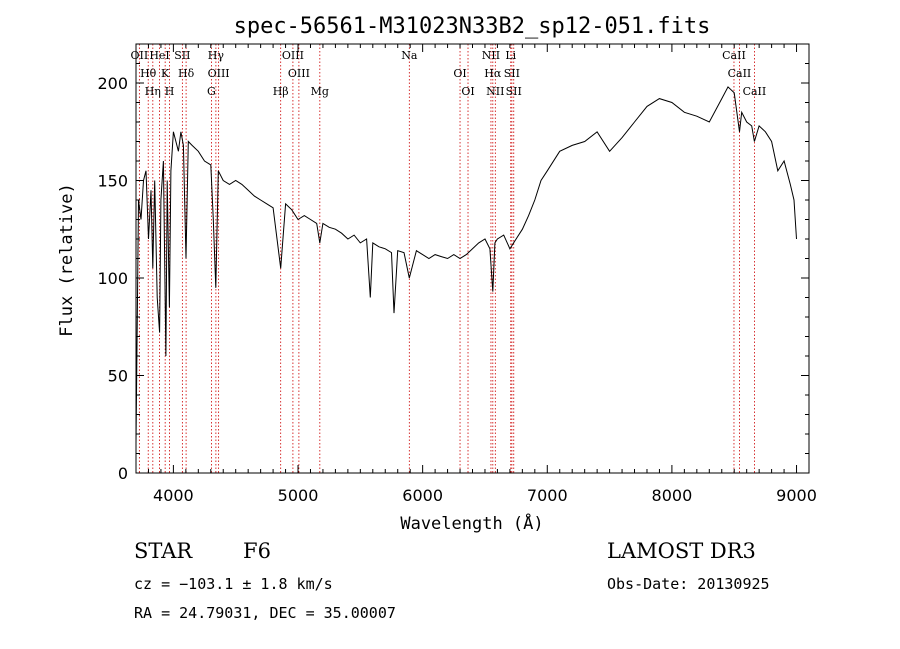 This screenshot has height=649, width=900. Describe the element at coordinates (471, 523) in the screenshot. I see `x-axis-label: Wavelength (Å)` at that location.